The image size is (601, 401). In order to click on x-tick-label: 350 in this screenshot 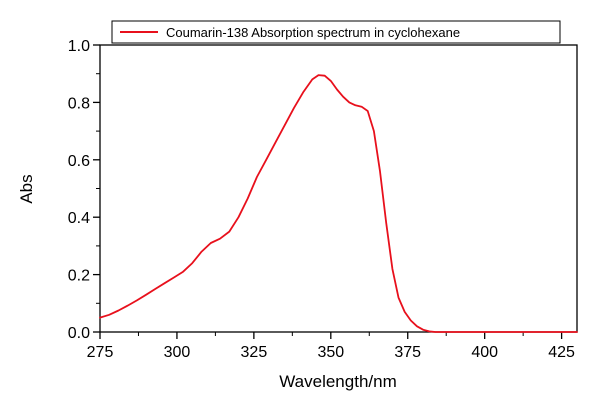, I will do `click(330, 352)`.